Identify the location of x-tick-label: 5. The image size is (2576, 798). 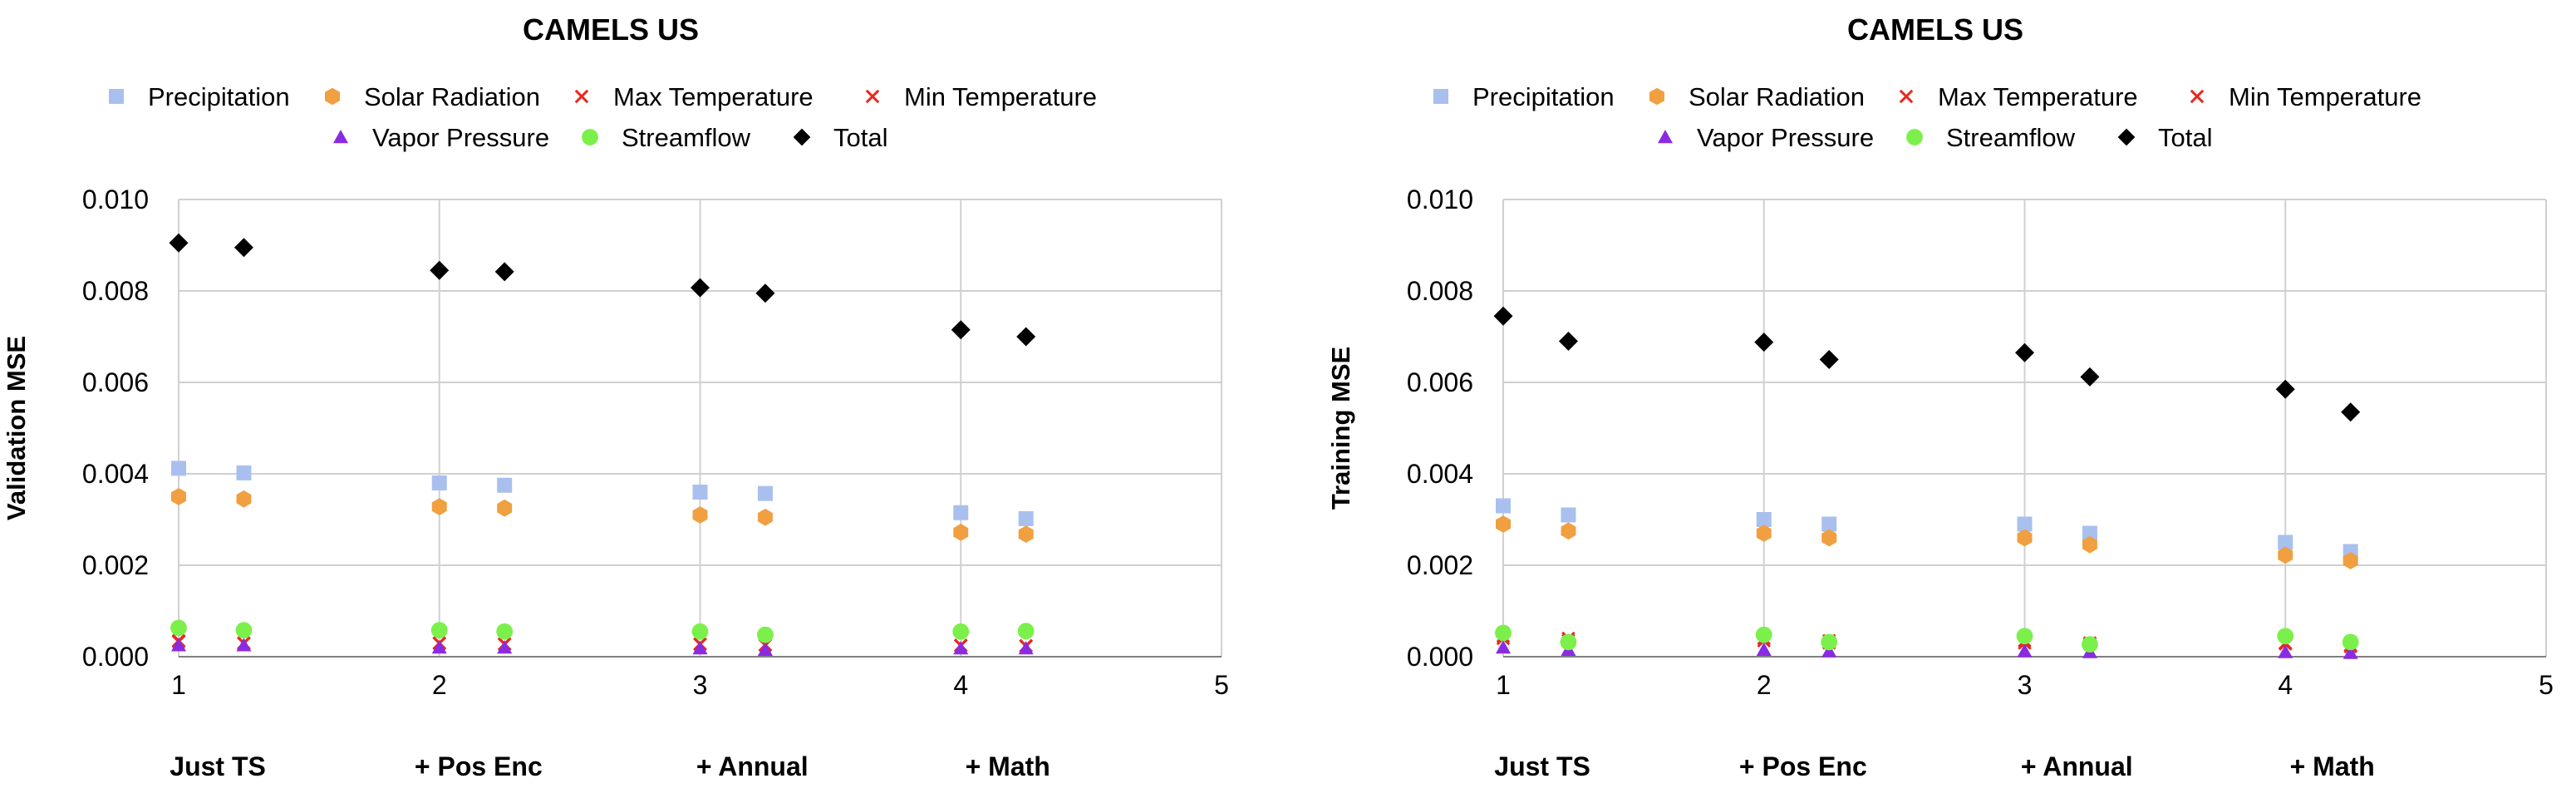
(1222, 685).